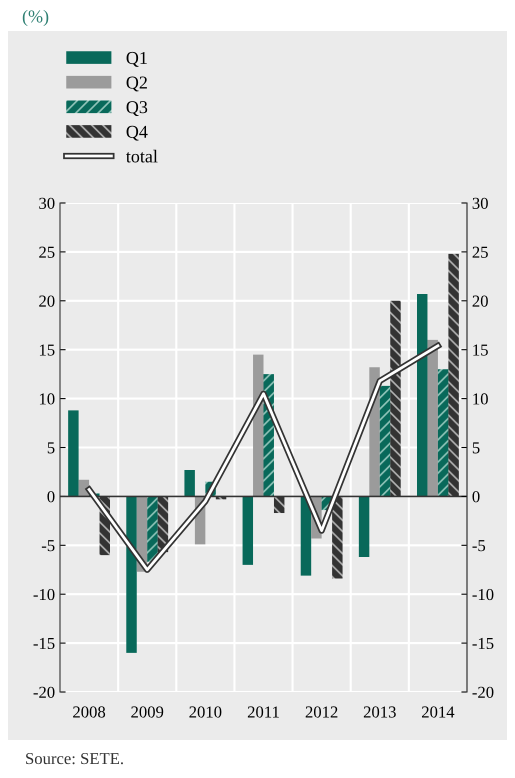  What do you see at coordinates (147, 712) in the screenshot?
I see `x-tick-label: 2009` at bounding box center [147, 712].